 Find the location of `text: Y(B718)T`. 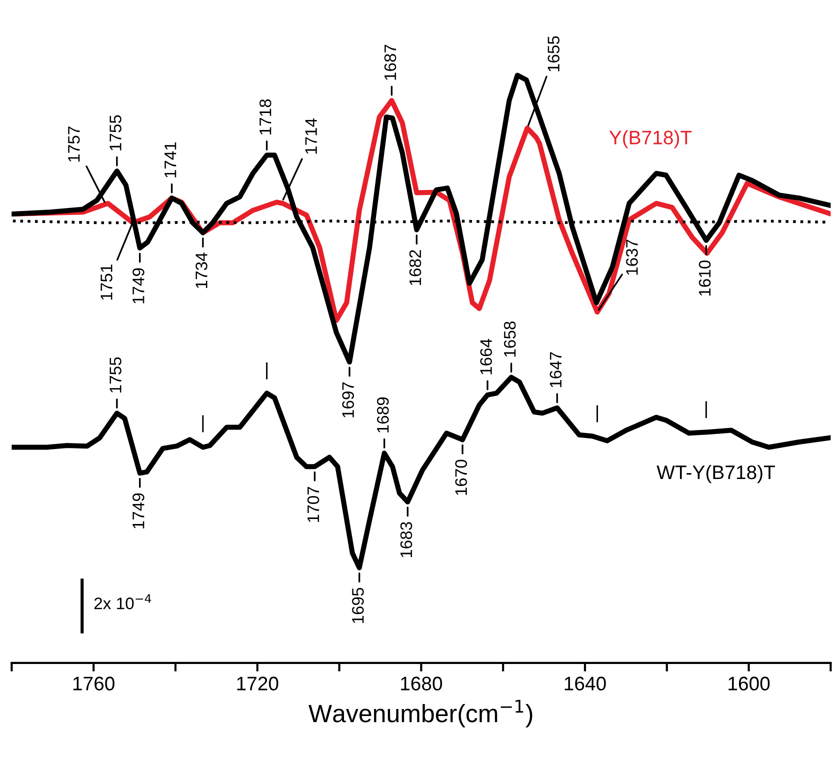

text: Y(B718)T is located at coordinates (650, 139).